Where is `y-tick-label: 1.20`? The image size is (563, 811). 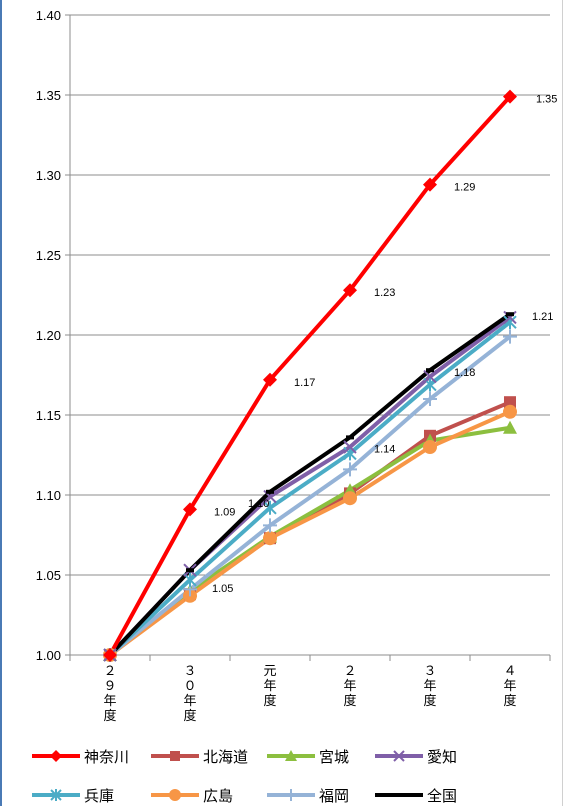
y-tick-label: 1.20 is located at coordinates (48, 335).